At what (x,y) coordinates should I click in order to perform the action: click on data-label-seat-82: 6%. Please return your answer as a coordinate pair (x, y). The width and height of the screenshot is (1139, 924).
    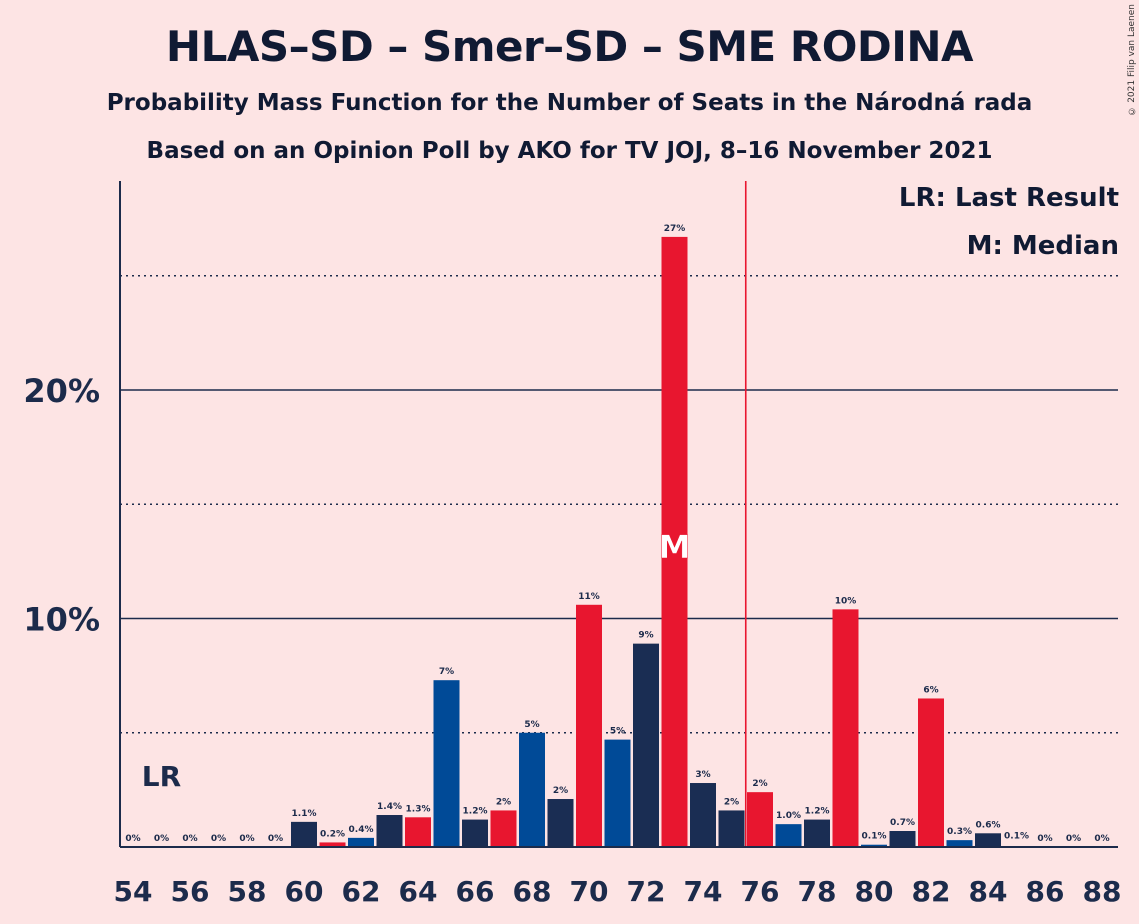
    Looking at the image, I should click on (930, 690).